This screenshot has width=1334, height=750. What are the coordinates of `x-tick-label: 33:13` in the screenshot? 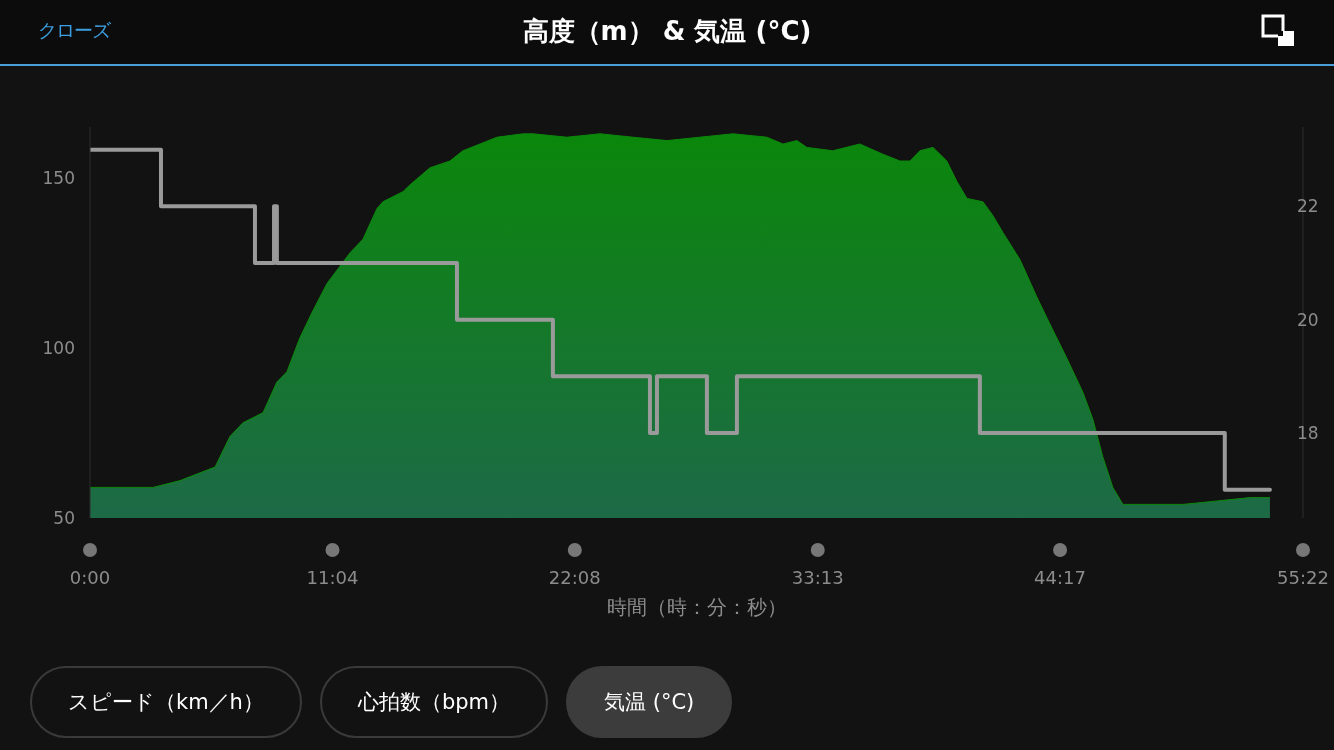 It's located at (817, 577).